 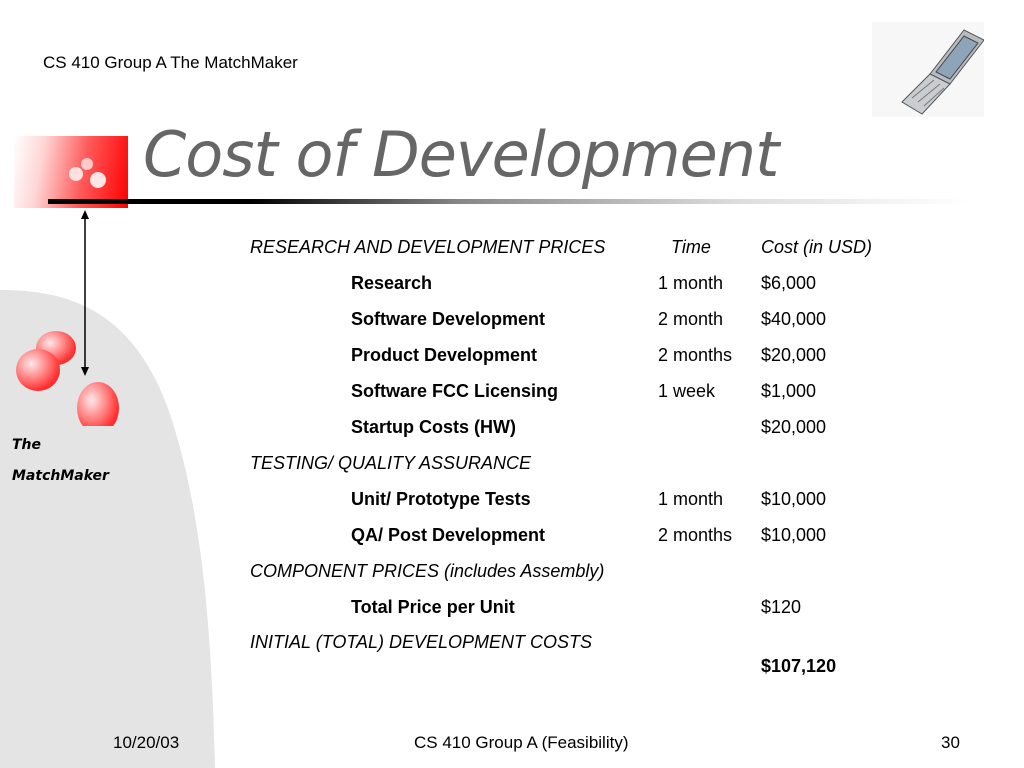 What do you see at coordinates (950, 742) in the screenshot?
I see `footer-page-number: 30` at bounding box center [950, 742].